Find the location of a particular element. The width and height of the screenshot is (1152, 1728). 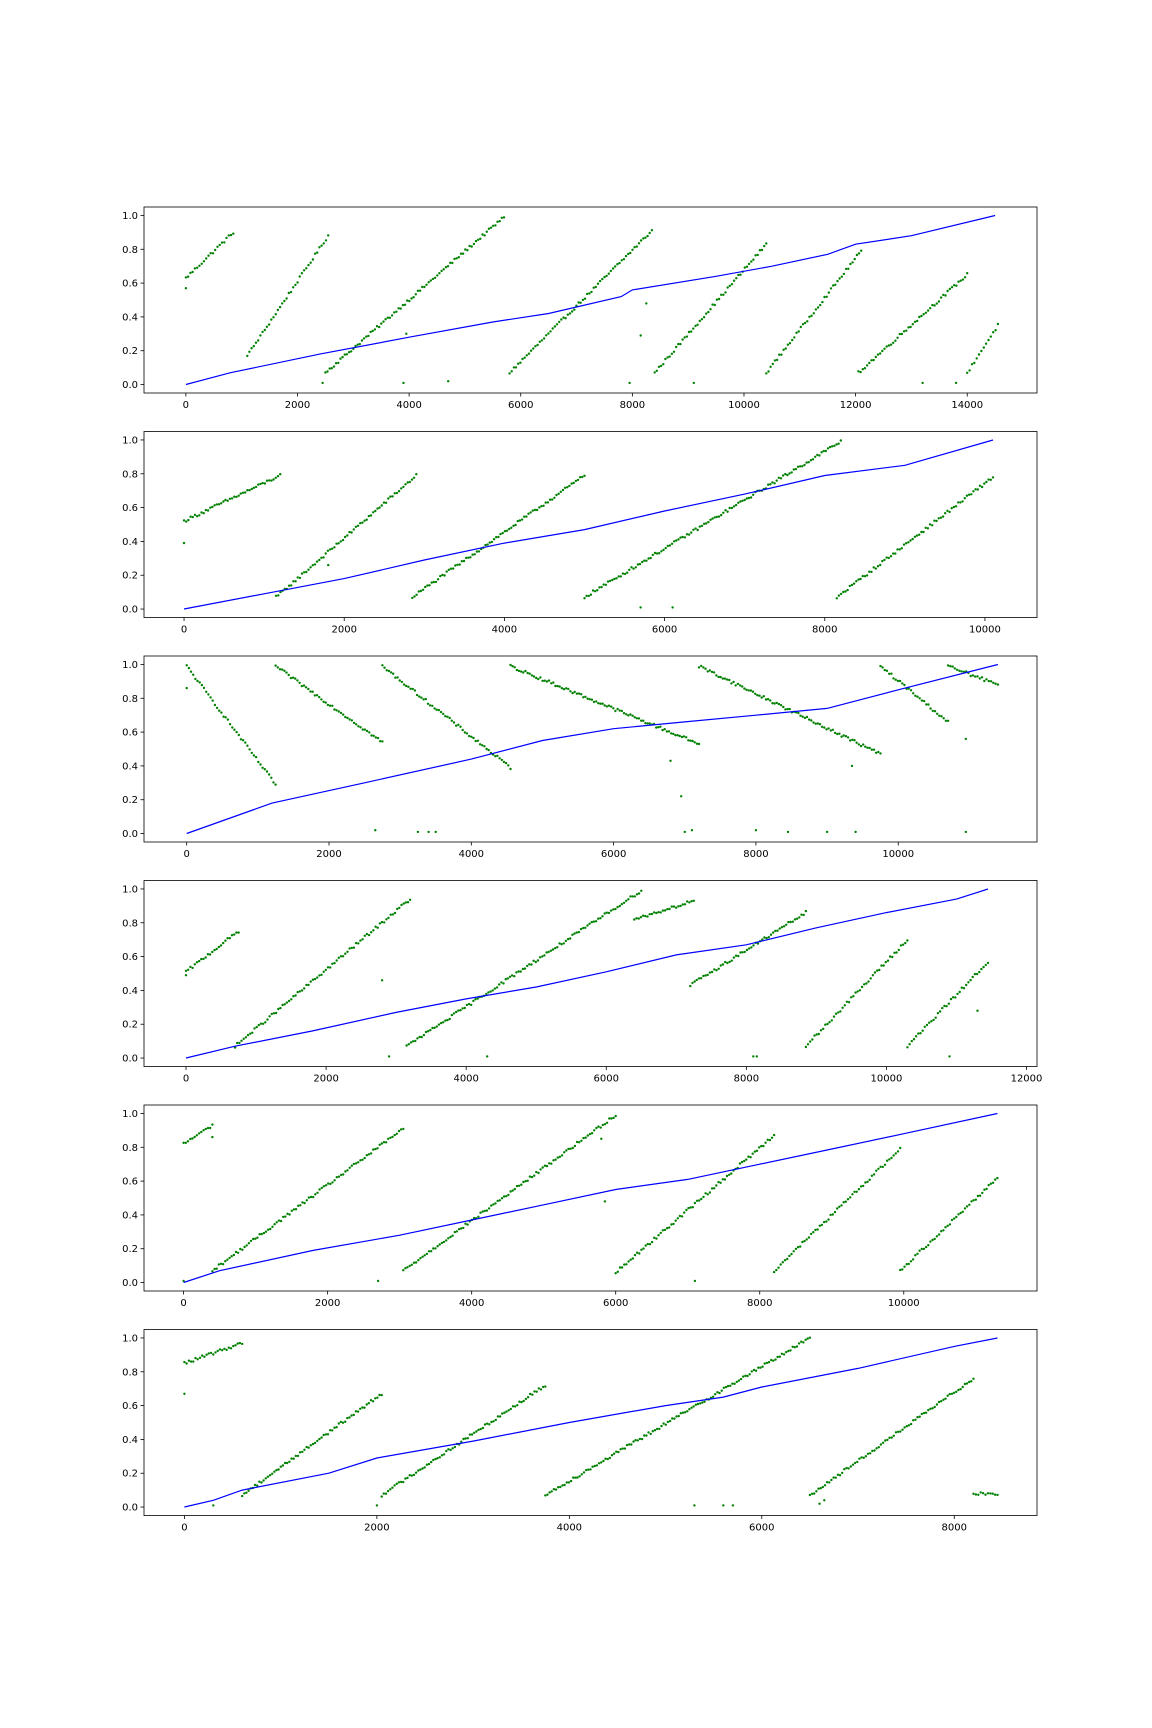

y-tick-label: 0.0 is located at coordinates (130, 385).